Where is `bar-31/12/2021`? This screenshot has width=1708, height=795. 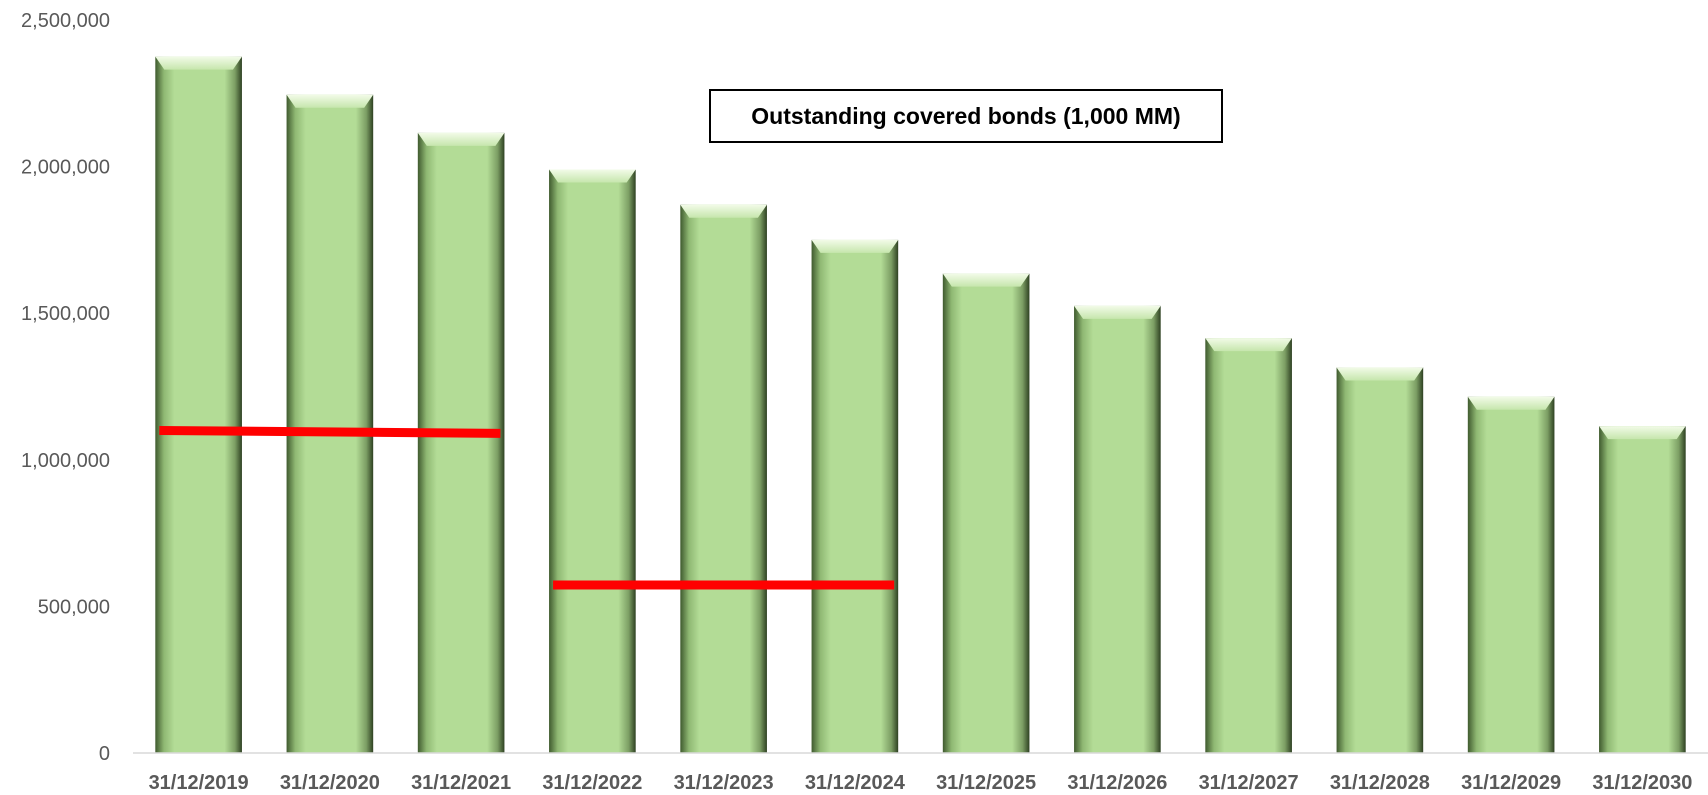 bar-31/12/2021 is located at coordinates (461, 442).